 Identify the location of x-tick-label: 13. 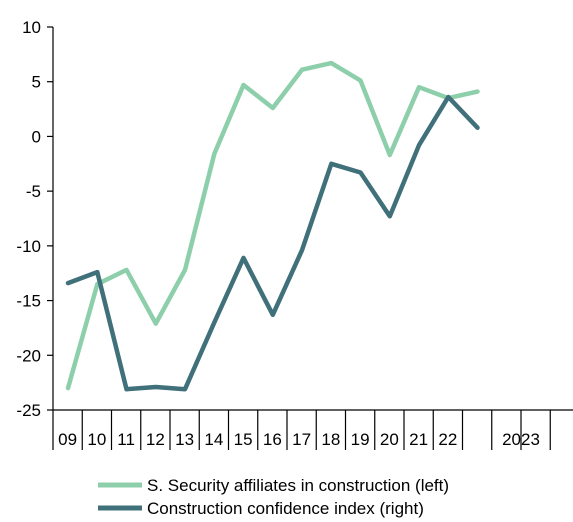
(184, 439).